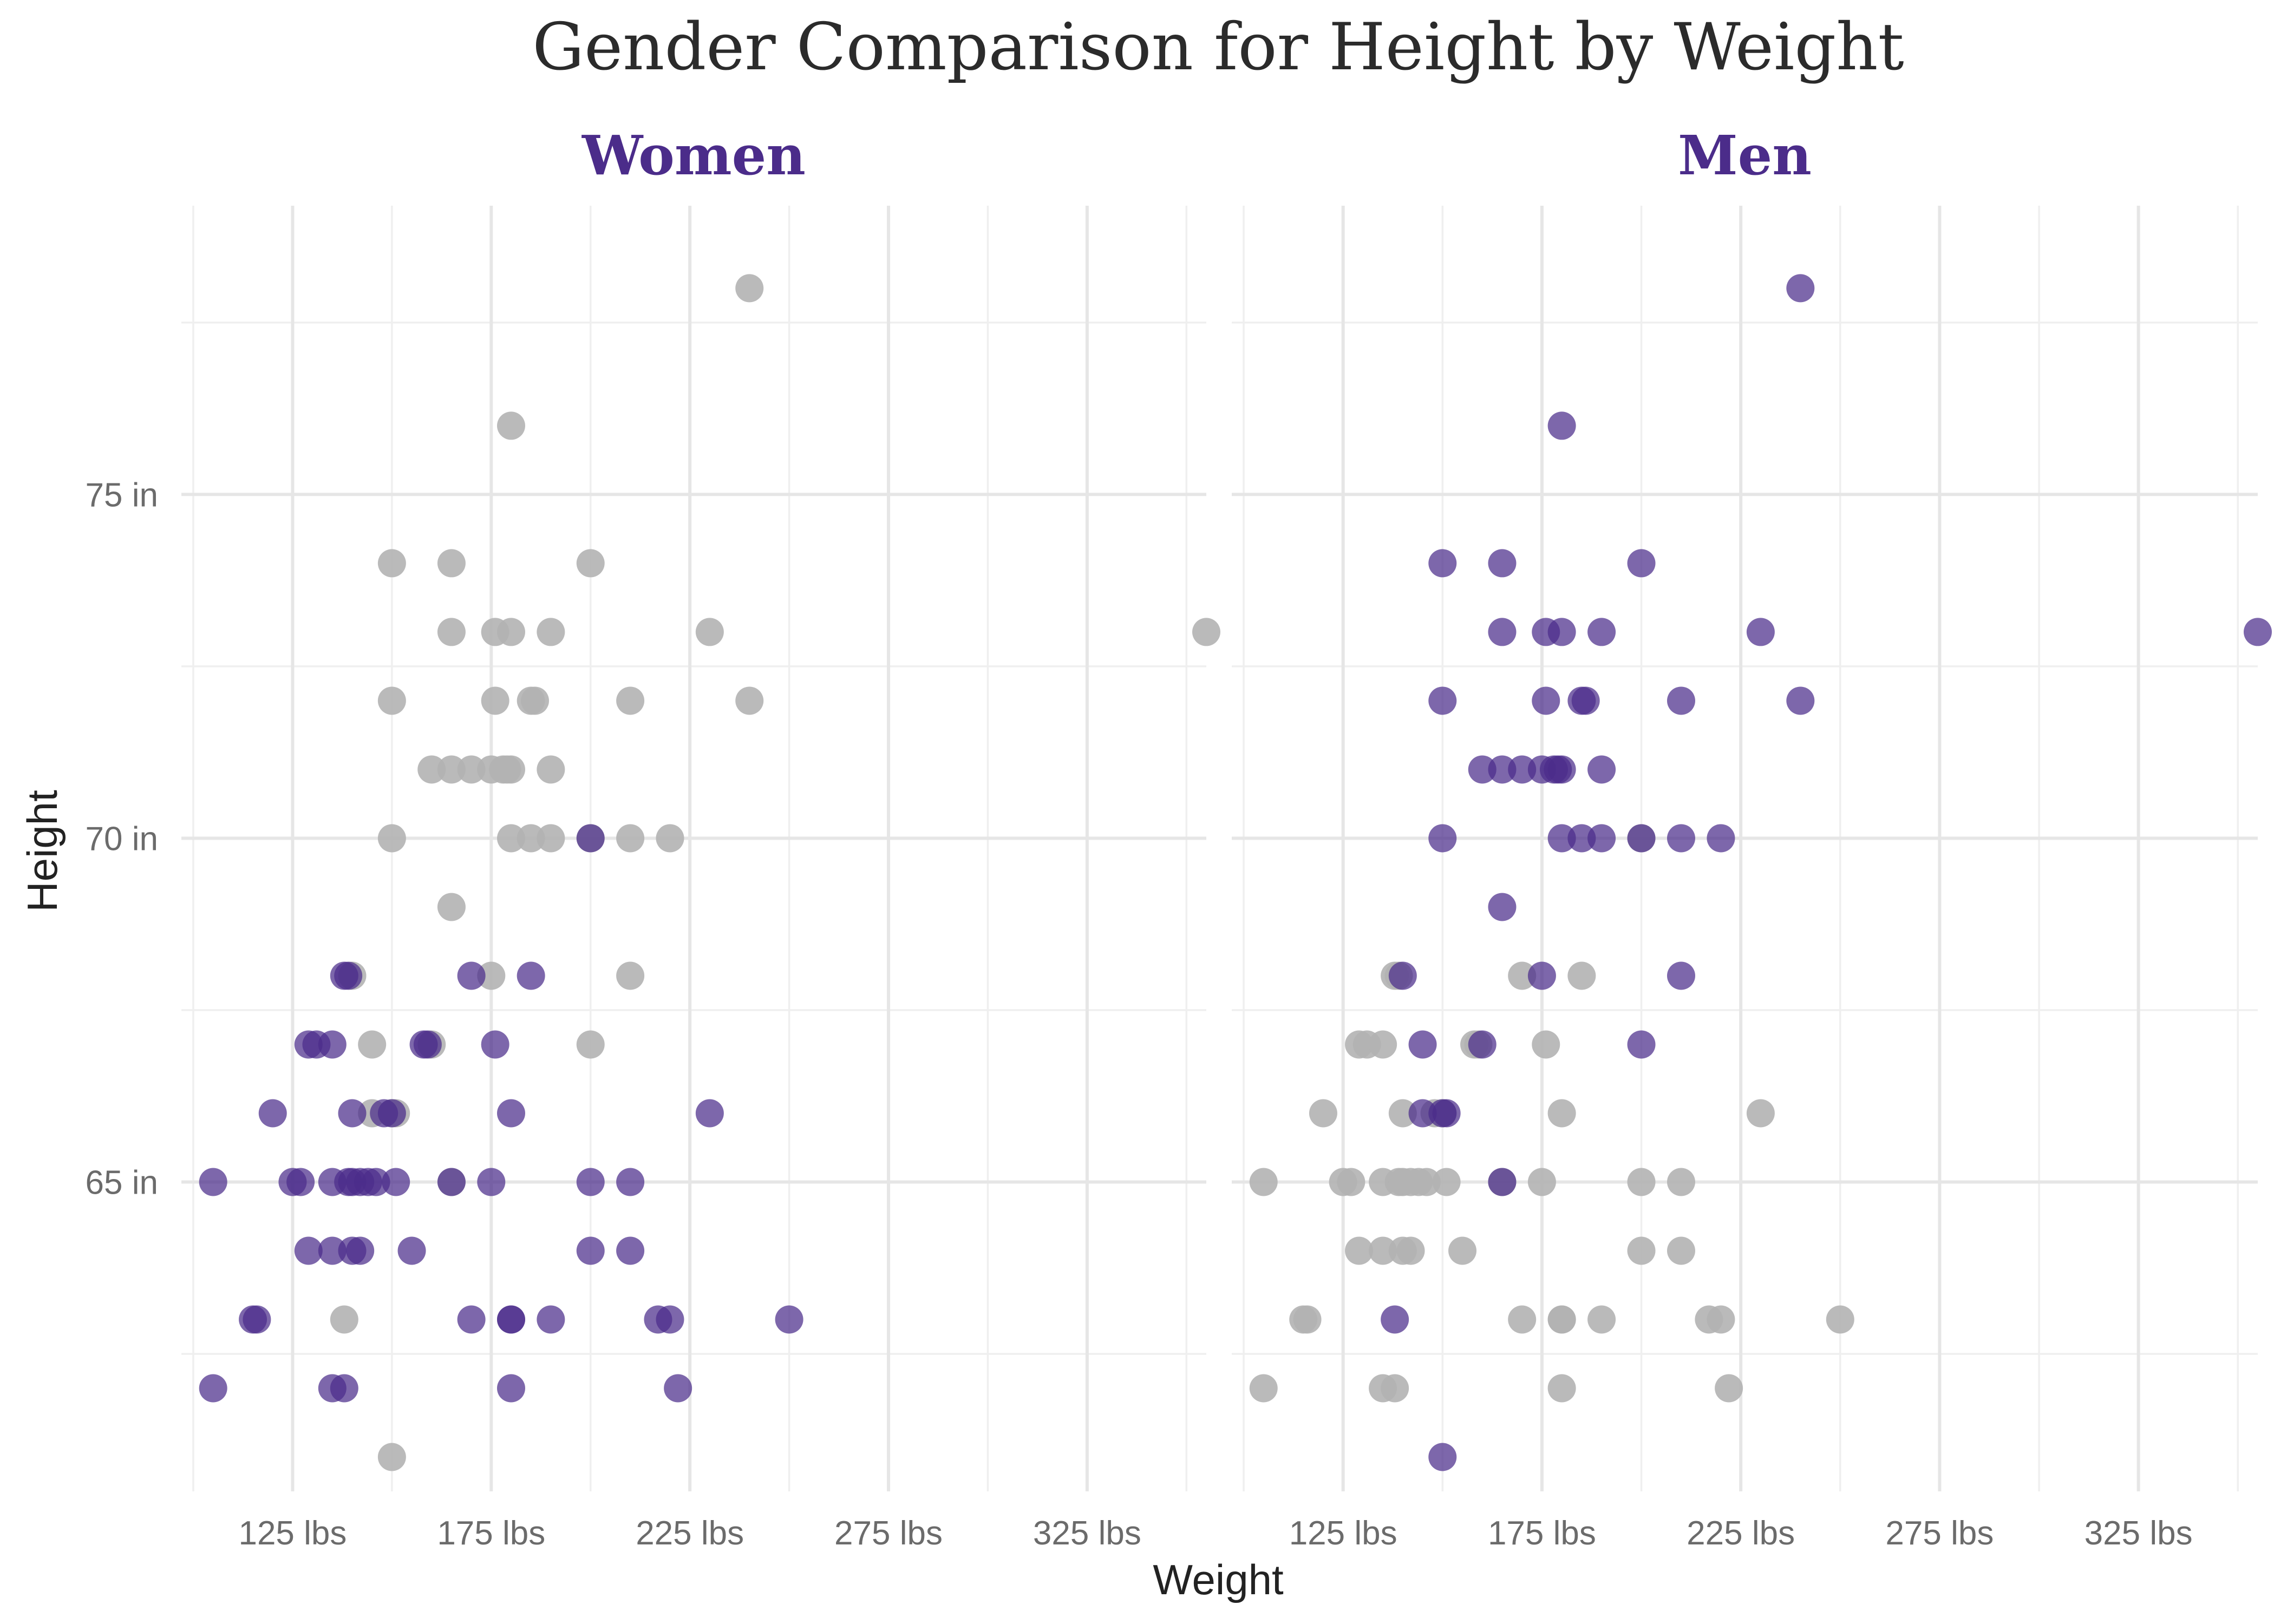 This screenshot has width=2274, height=1624. What do you see at coordinates (122, 495) in the screenshot?
I see `y-tick-label: 75 in` at bounding box center [122, 495].